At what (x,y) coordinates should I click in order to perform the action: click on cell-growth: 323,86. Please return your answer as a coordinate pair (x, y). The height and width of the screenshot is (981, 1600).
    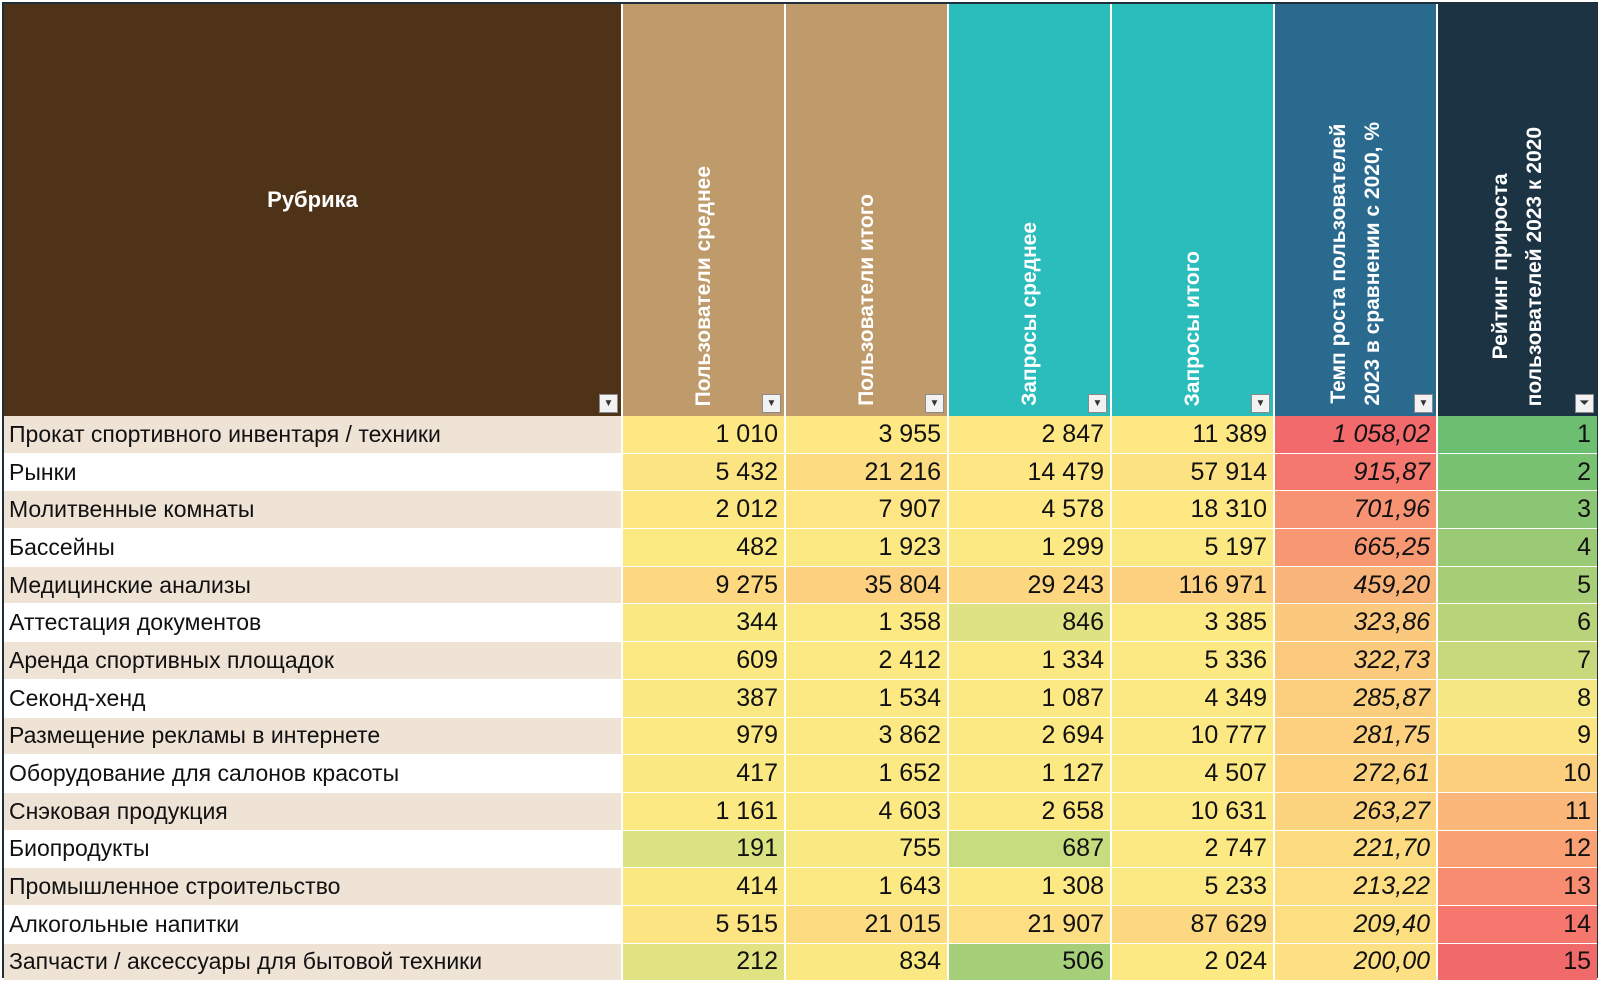
    Looking at the image, I should click on (1356, 623).